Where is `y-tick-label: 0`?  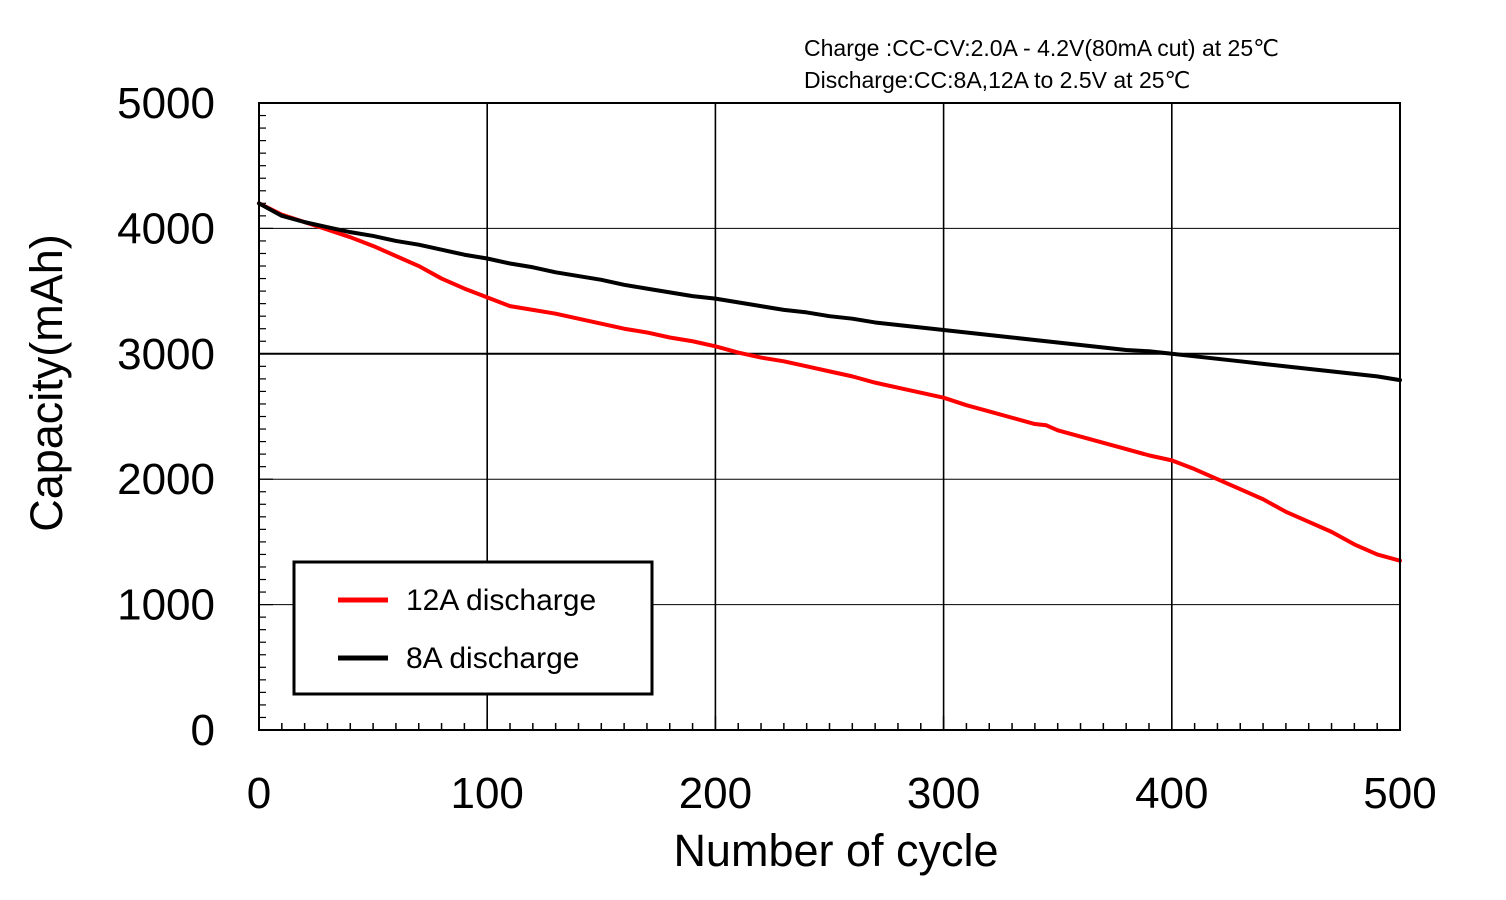
y-tick-label: 0 is located at coordinates (203, 730).